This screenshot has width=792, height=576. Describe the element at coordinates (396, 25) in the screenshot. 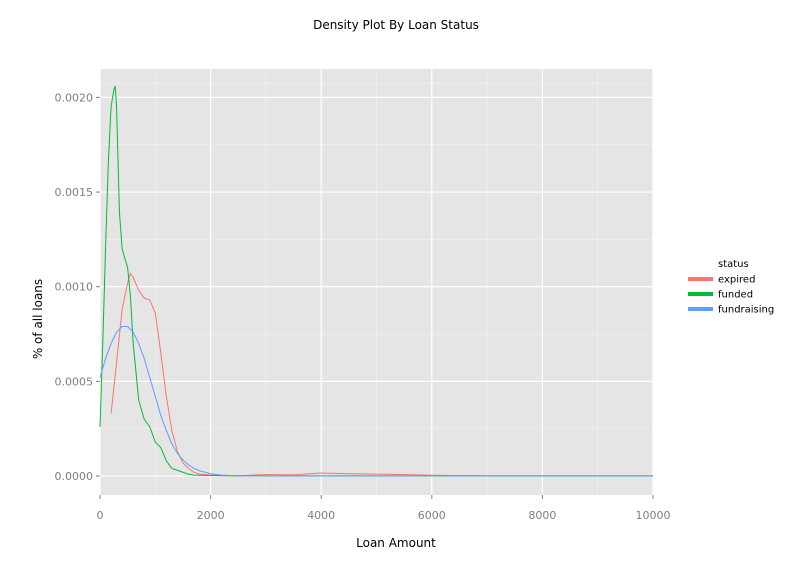

I see `chart-title: Density Plot By Loan Status` at that location.